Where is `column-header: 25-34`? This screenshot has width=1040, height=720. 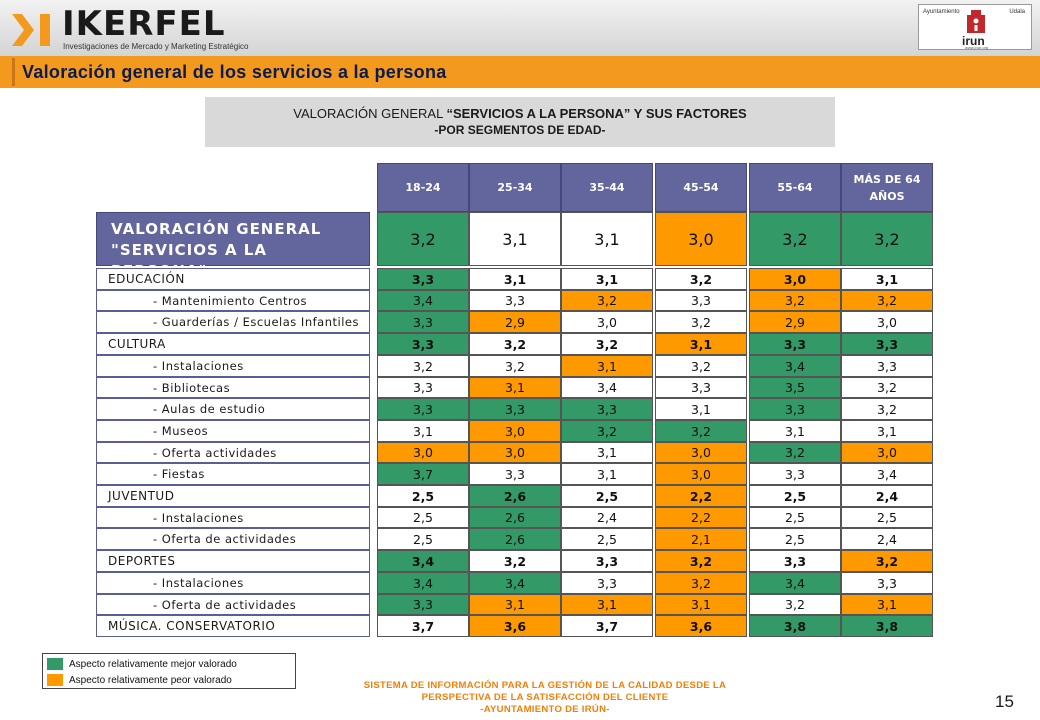
column-header: 25-34 is located at coordinates (515, 187).